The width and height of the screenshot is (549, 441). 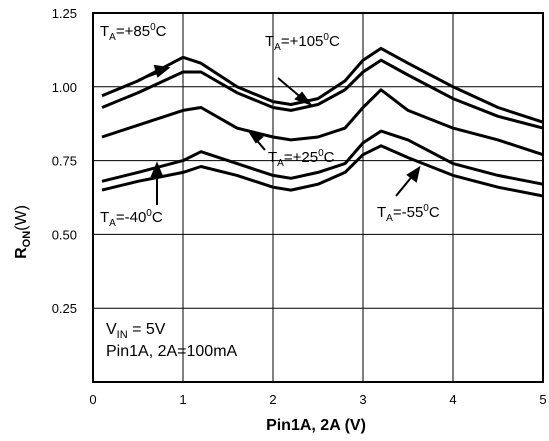 I want to click on x-axis-label: Pin1A, 2A (V), so click(x=316, y=425).